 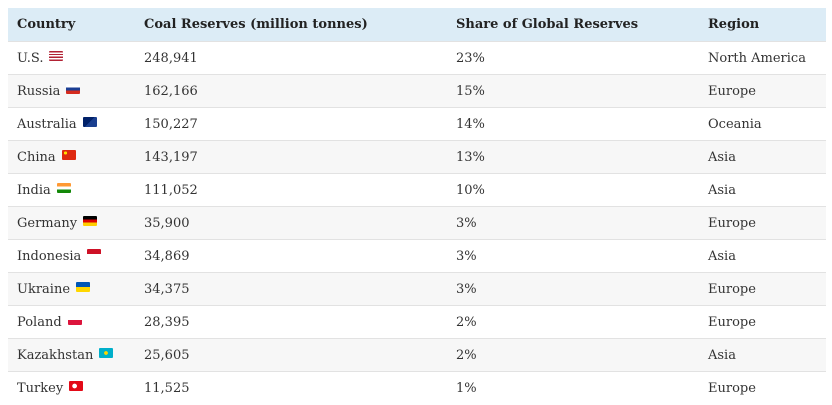 I want to click on cell-text: 34,375, so click(x=167, y=289).